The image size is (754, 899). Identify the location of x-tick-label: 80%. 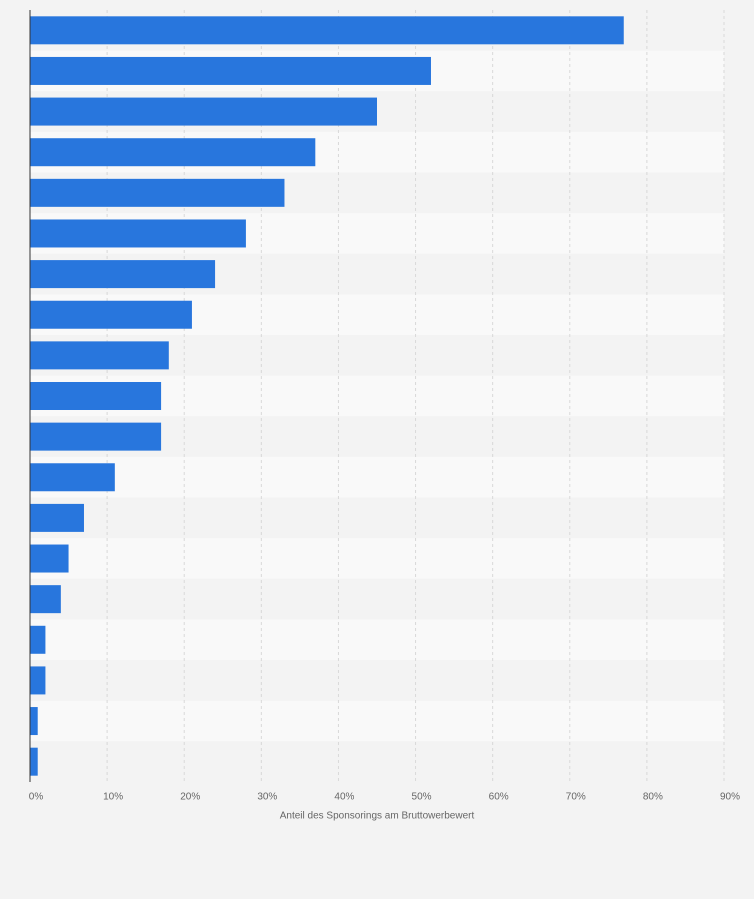
(653, 797).